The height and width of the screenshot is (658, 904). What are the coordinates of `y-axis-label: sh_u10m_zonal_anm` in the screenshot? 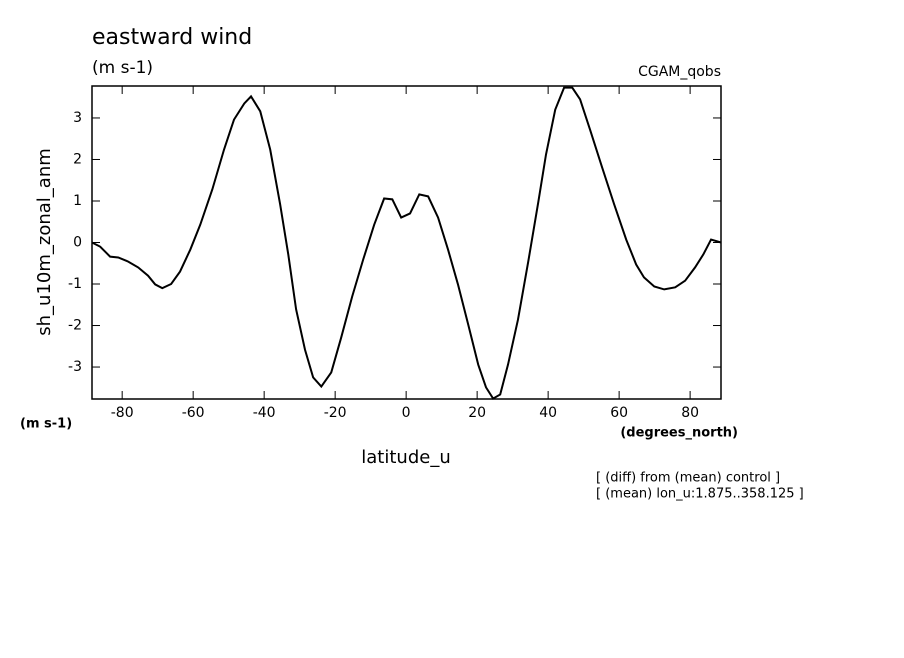 It's located at (44, 242).